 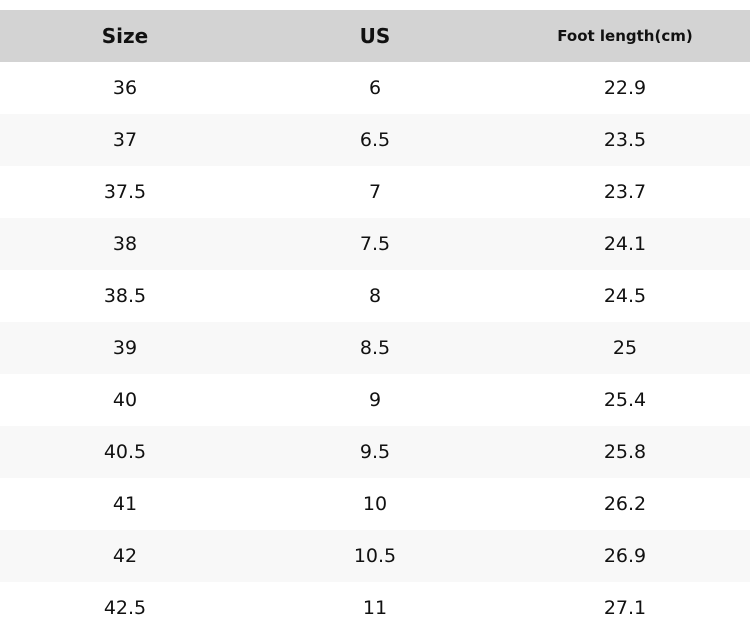 I want to click on table-cell: 7.5, so click(x=375, y=244).